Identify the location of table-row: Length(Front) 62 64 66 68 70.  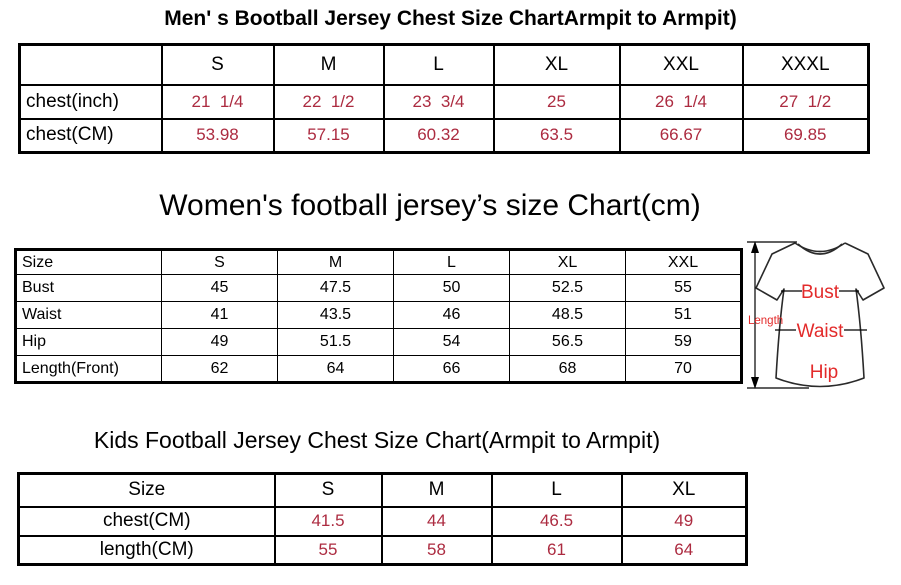
(378, 369).